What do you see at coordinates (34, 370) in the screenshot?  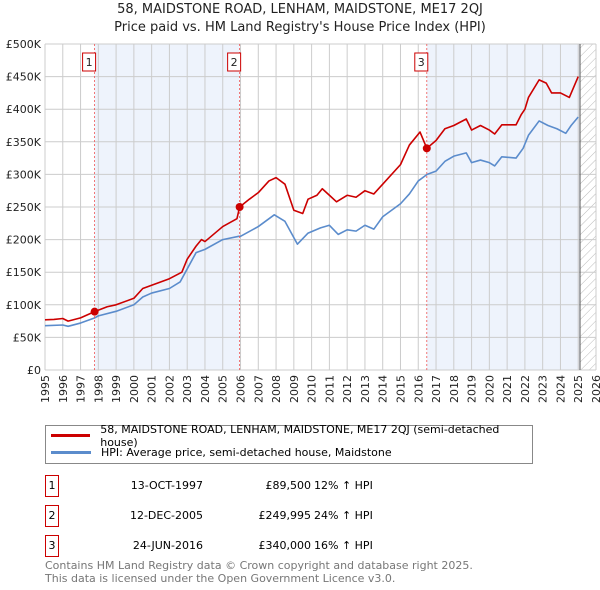 I see `y-tick-label: £0` at bounding box center [34, 370].